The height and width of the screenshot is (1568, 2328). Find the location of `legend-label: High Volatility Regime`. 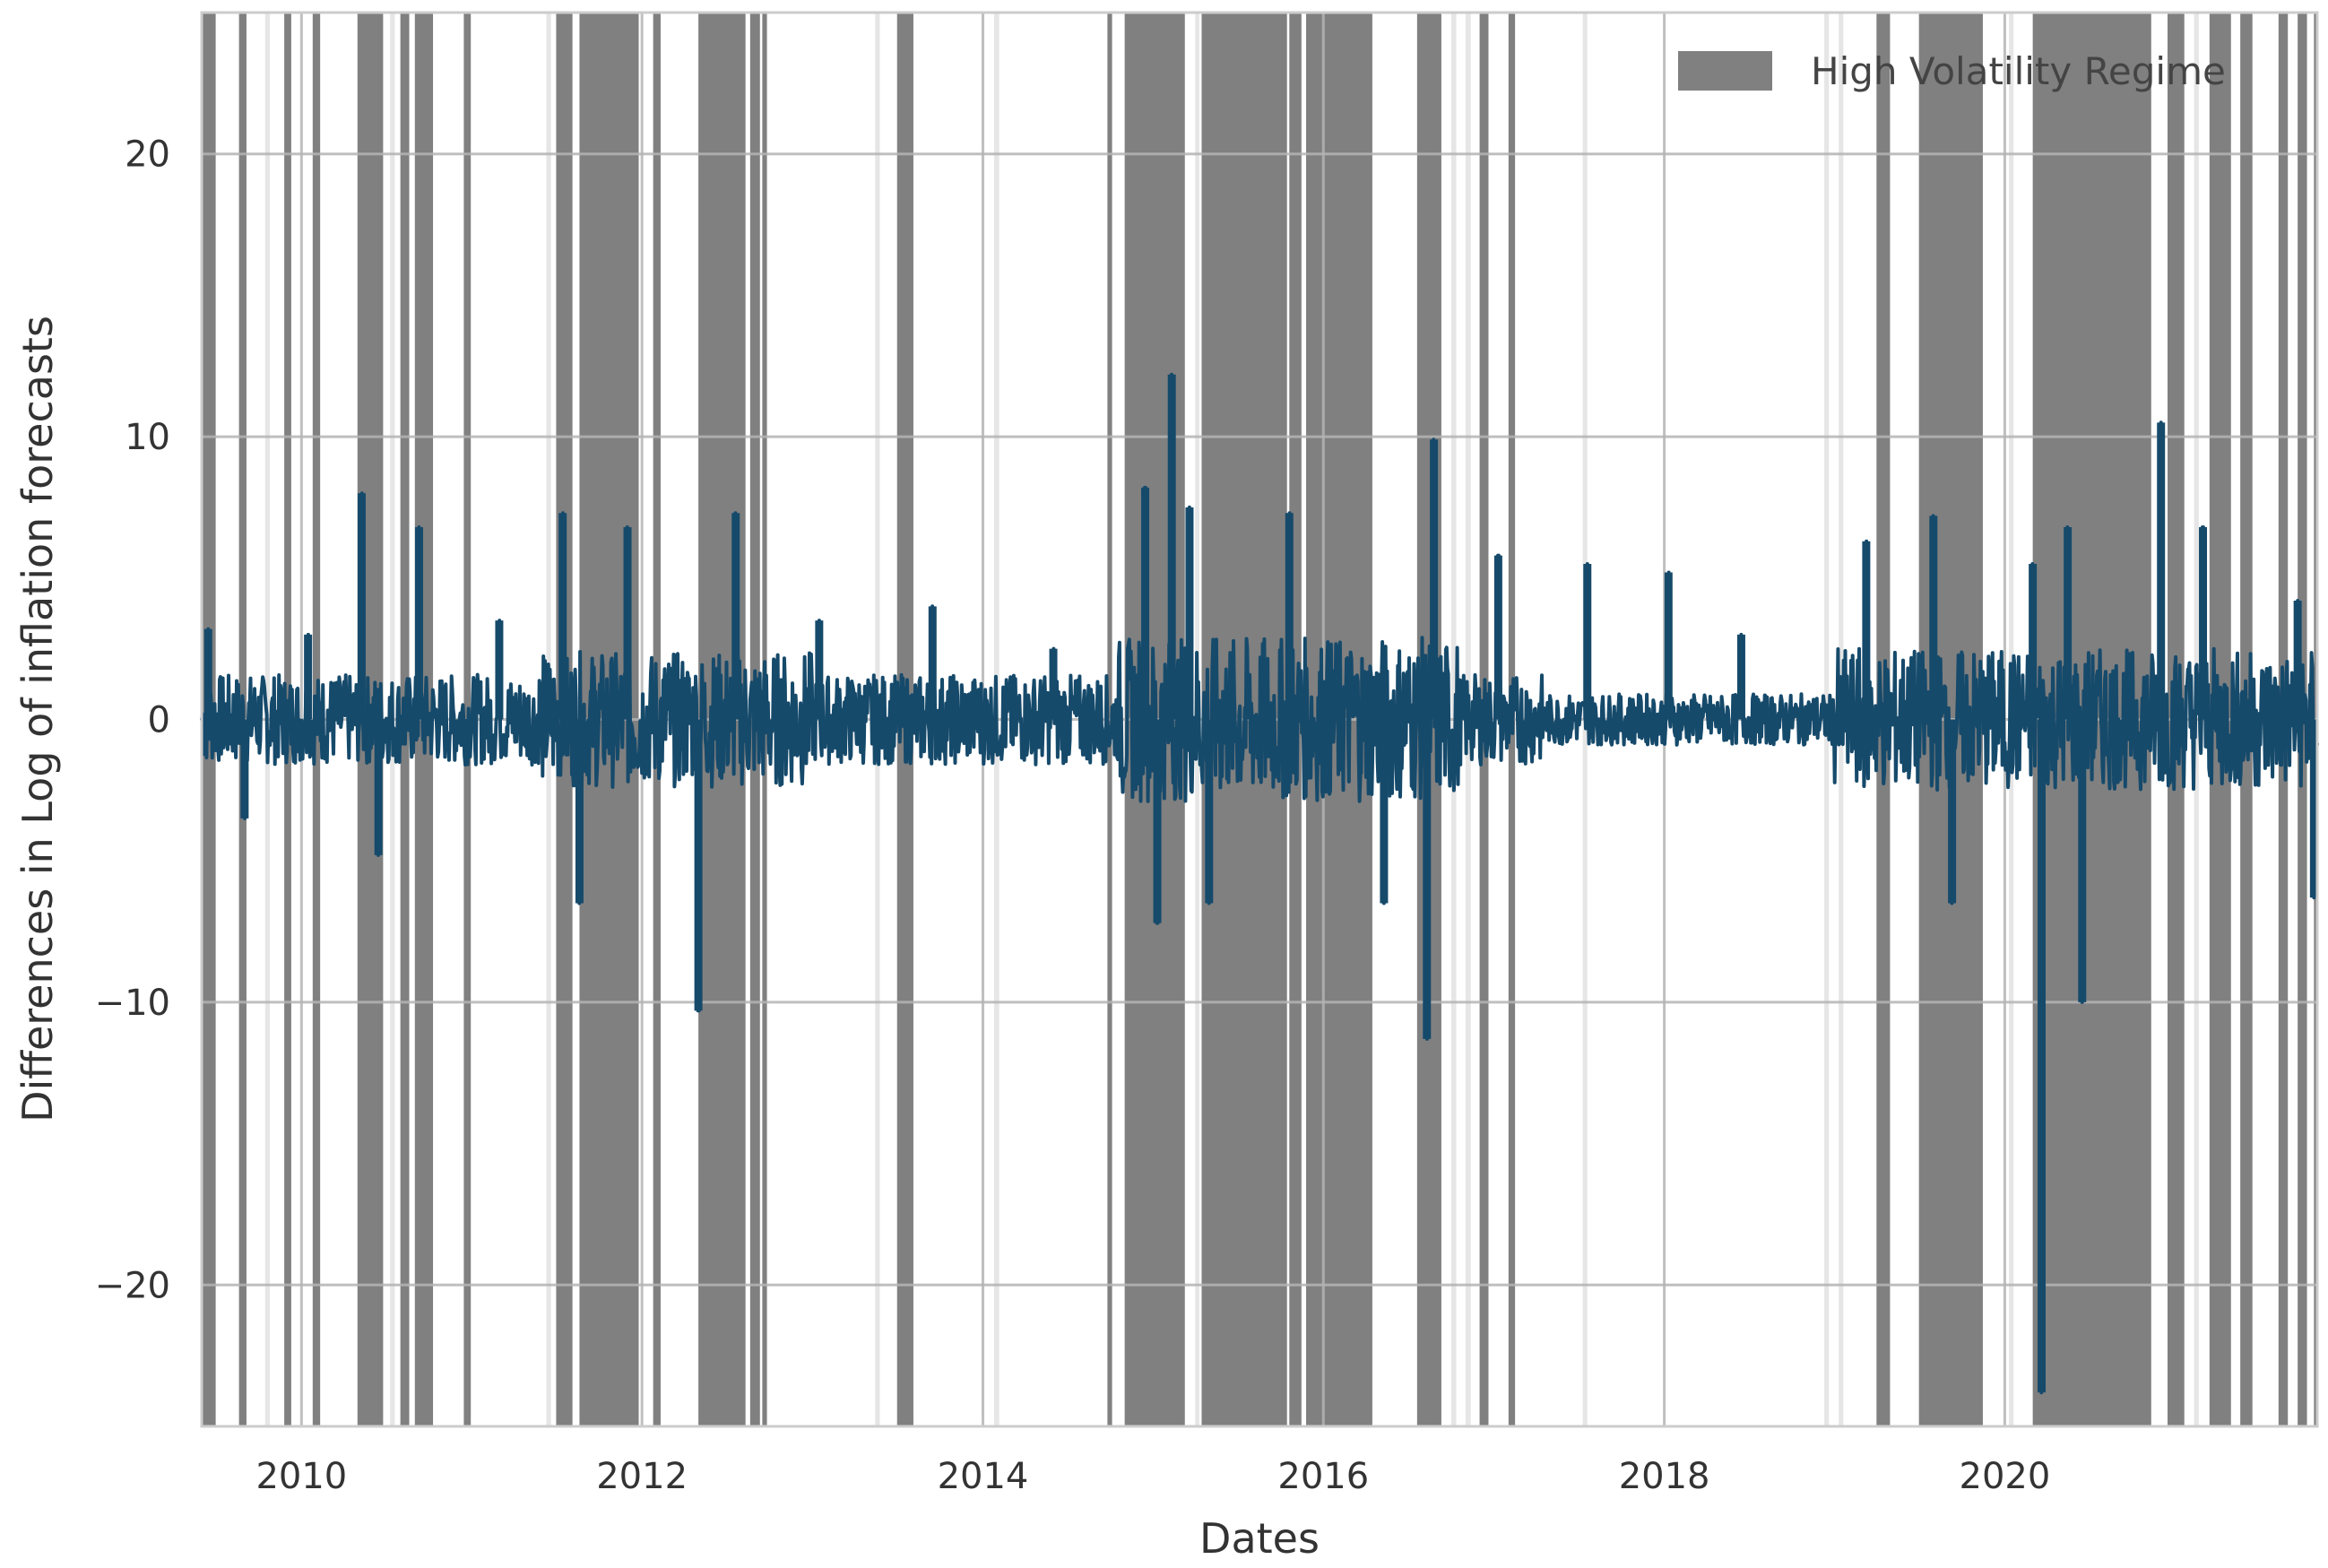

legend-label: High Volatility Regime is located at coordinates (2018, 71).